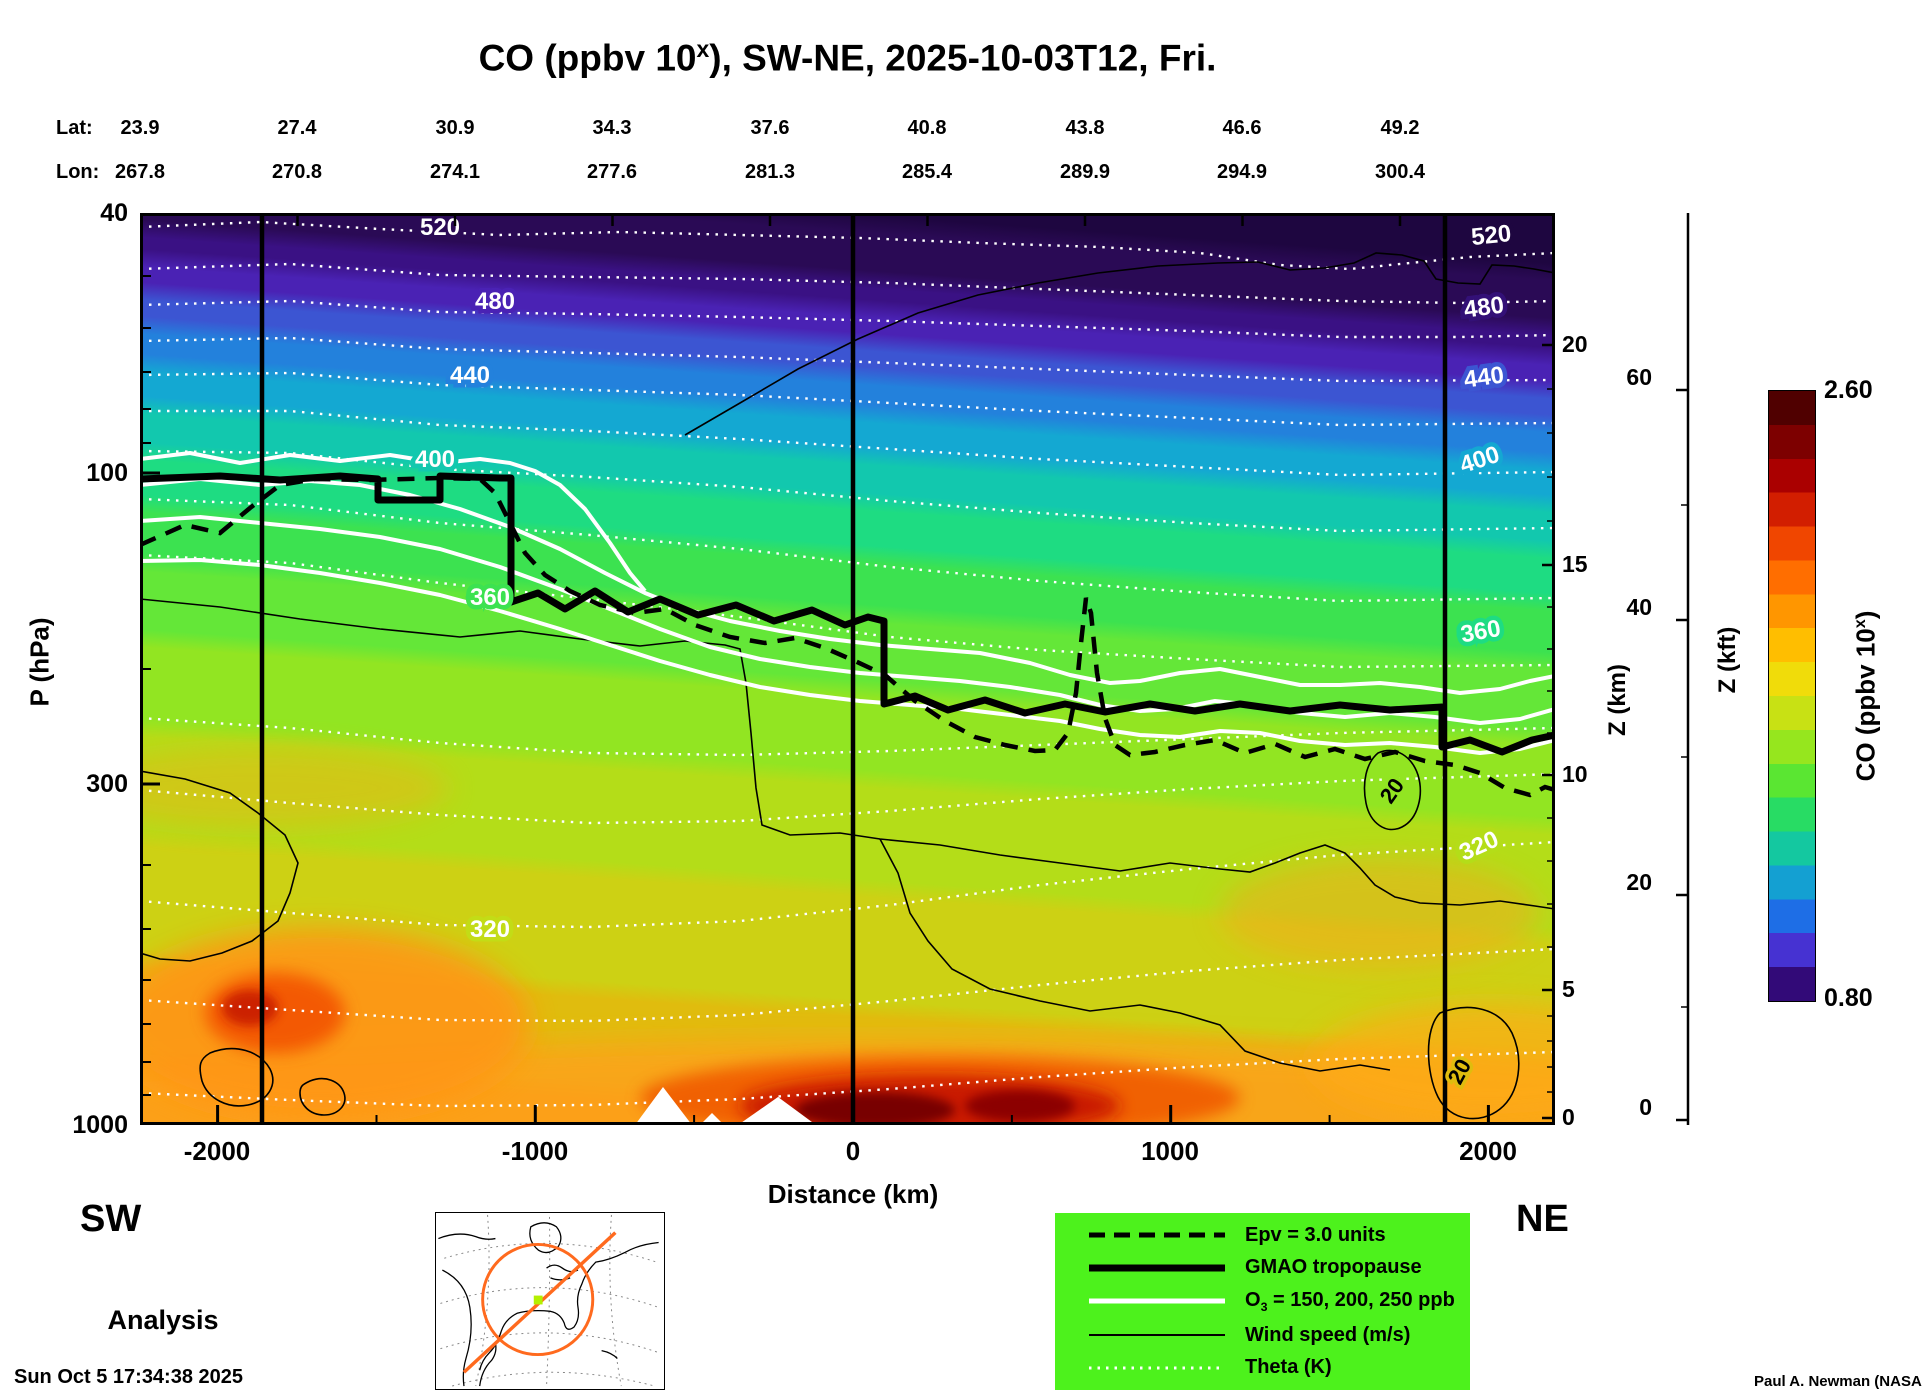 This screenshot has width=1926, height=1394. I want to click on p-tick-label: 40, so click(114, 213).